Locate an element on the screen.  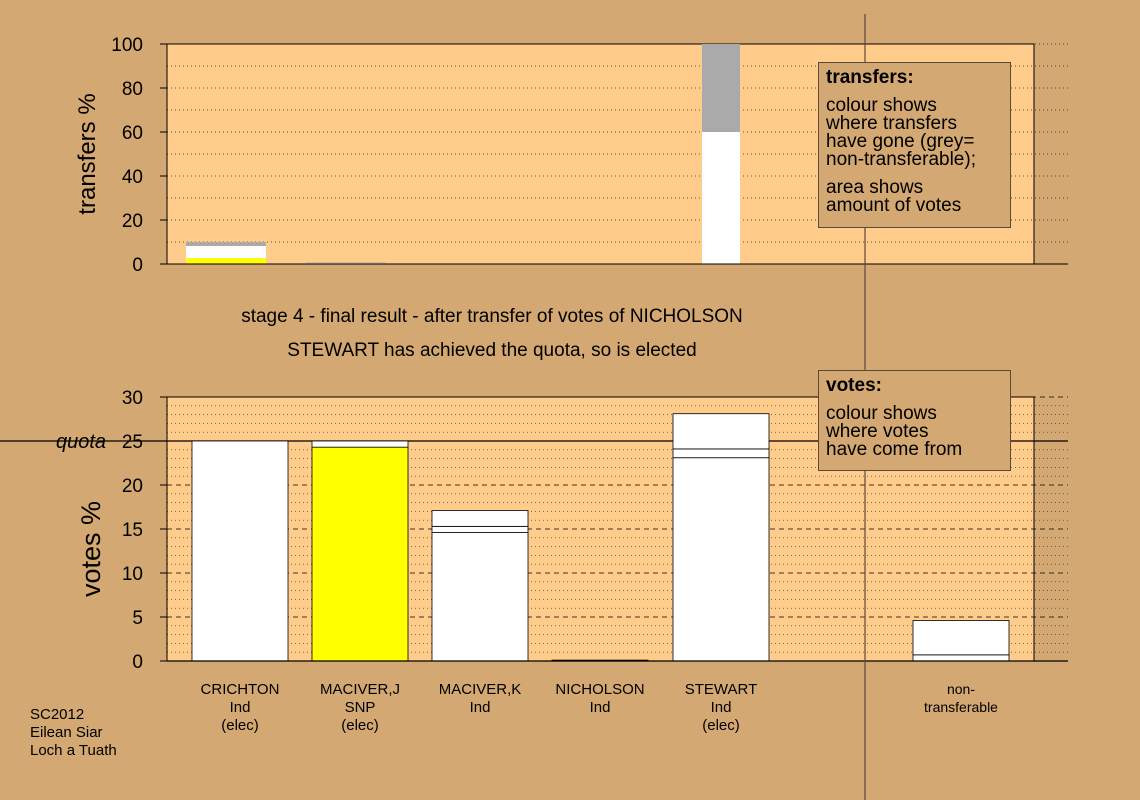
transfers-y-tick-label: 20 is located at coordinates (132, 221).